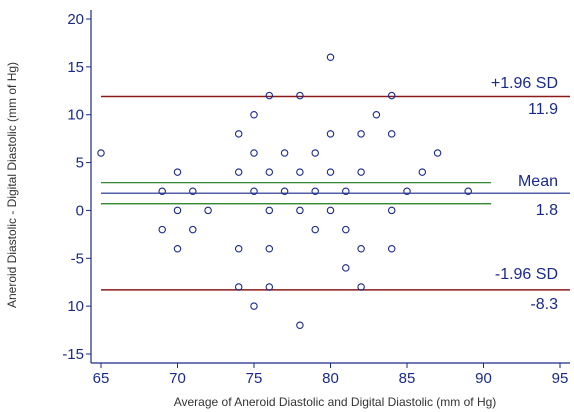  What do you see at coordinates (177, 378) in the screenshot?
I see `x-tick-label: 70` at bounding box center [177, 378].